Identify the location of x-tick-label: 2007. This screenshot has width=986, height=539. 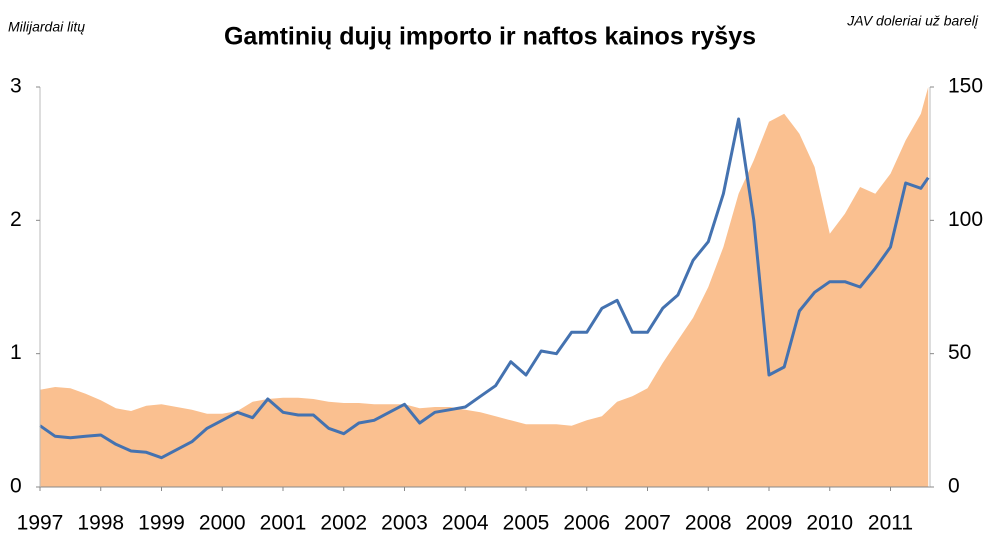
(647, 523).